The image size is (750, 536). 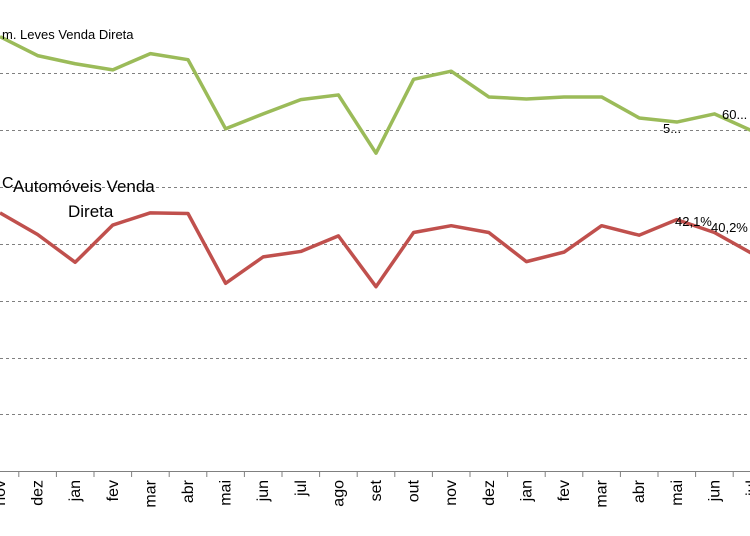 I want to click on series-label-fragment: C, so click(x=8, y=183).